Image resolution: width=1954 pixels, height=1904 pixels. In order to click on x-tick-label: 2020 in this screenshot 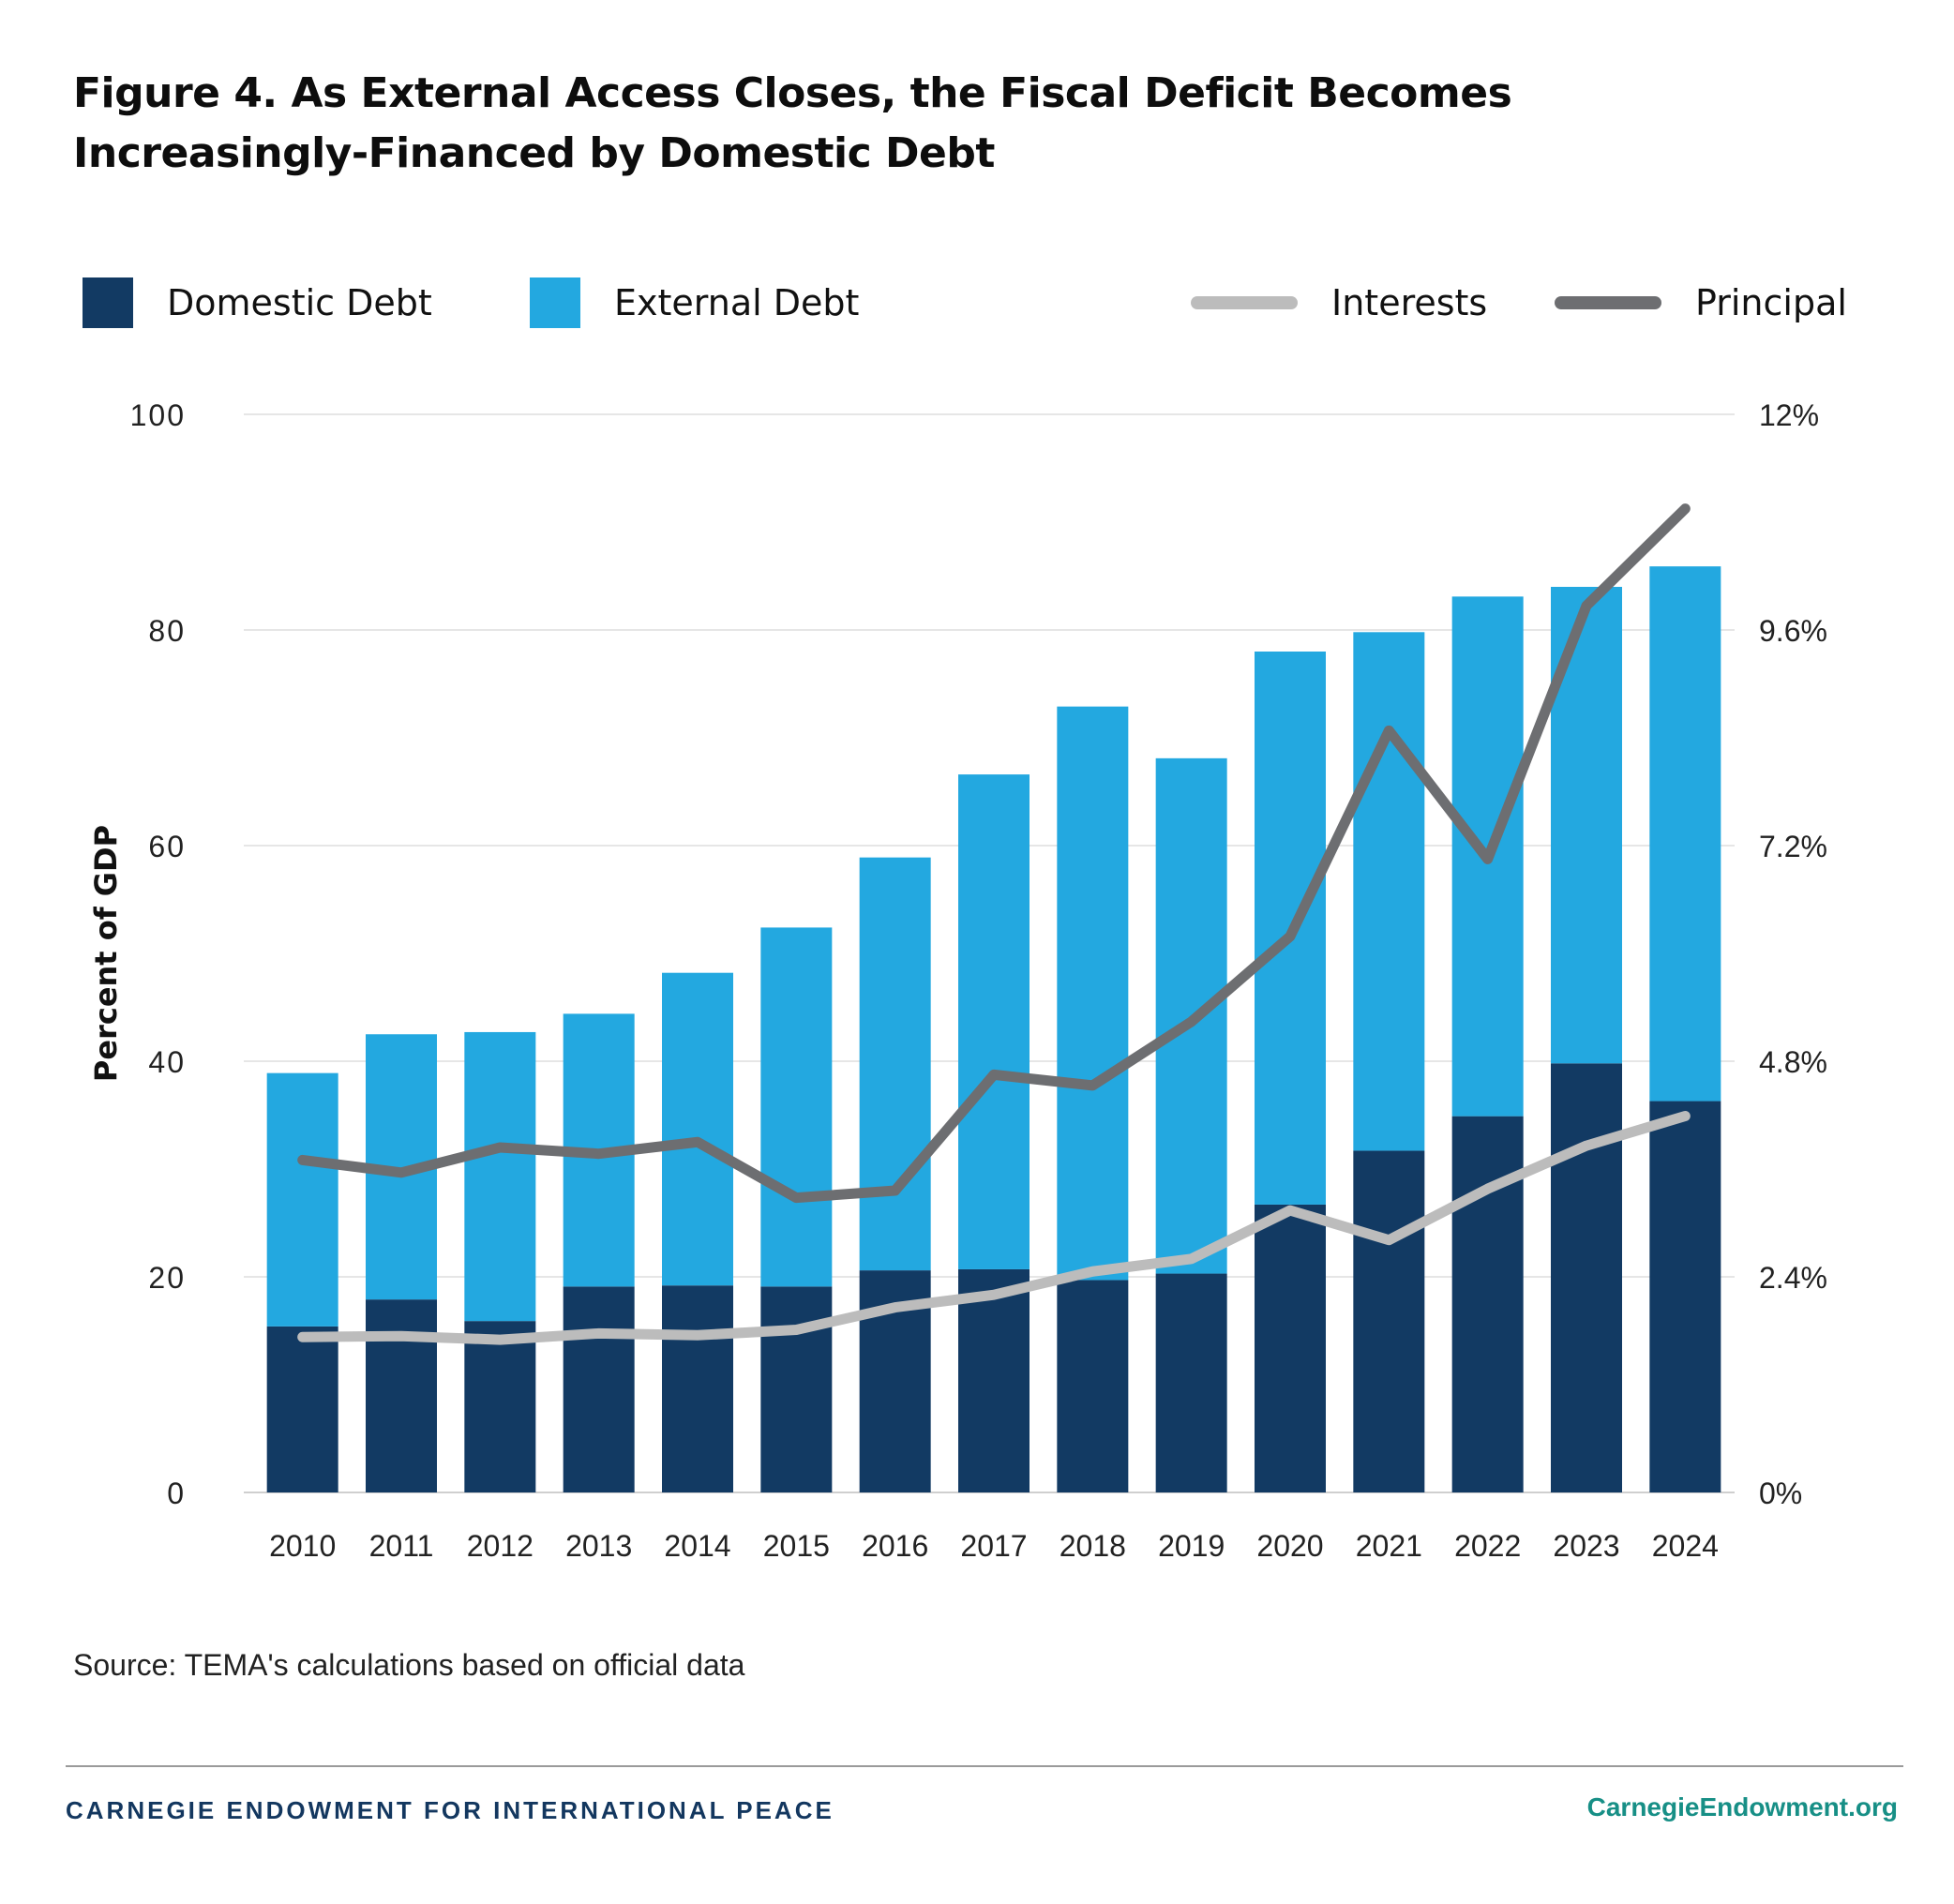, I will do `click(1290, 1546)`.